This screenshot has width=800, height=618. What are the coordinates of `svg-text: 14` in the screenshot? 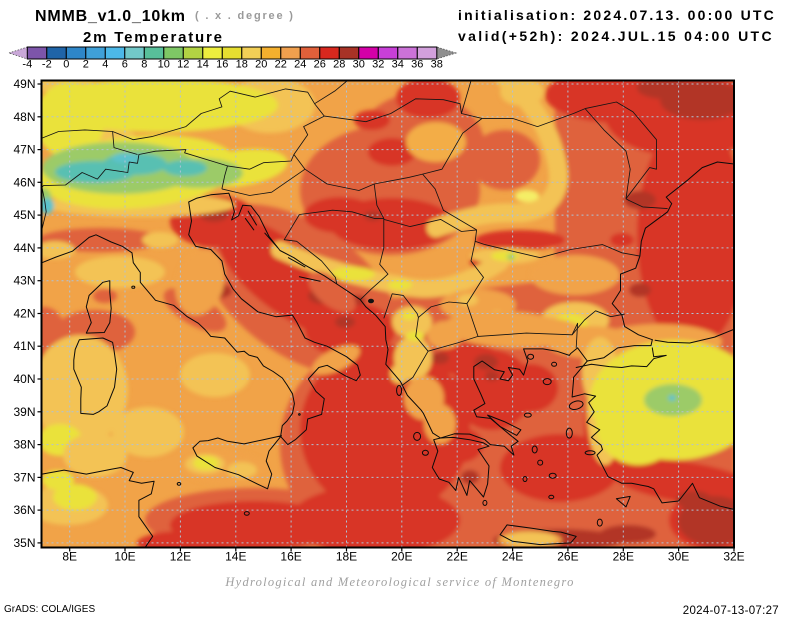 It's located at (203, 65).